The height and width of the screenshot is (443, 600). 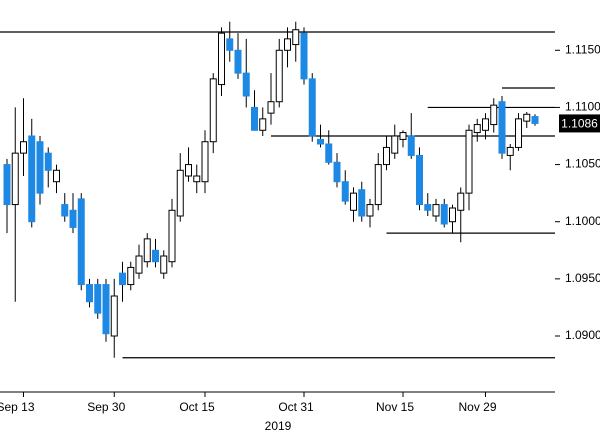 What do you see at coordinates (106, 407) in the screenshot?
I see `x-tick-label: Sep 30` at bounding box center [106, 407].